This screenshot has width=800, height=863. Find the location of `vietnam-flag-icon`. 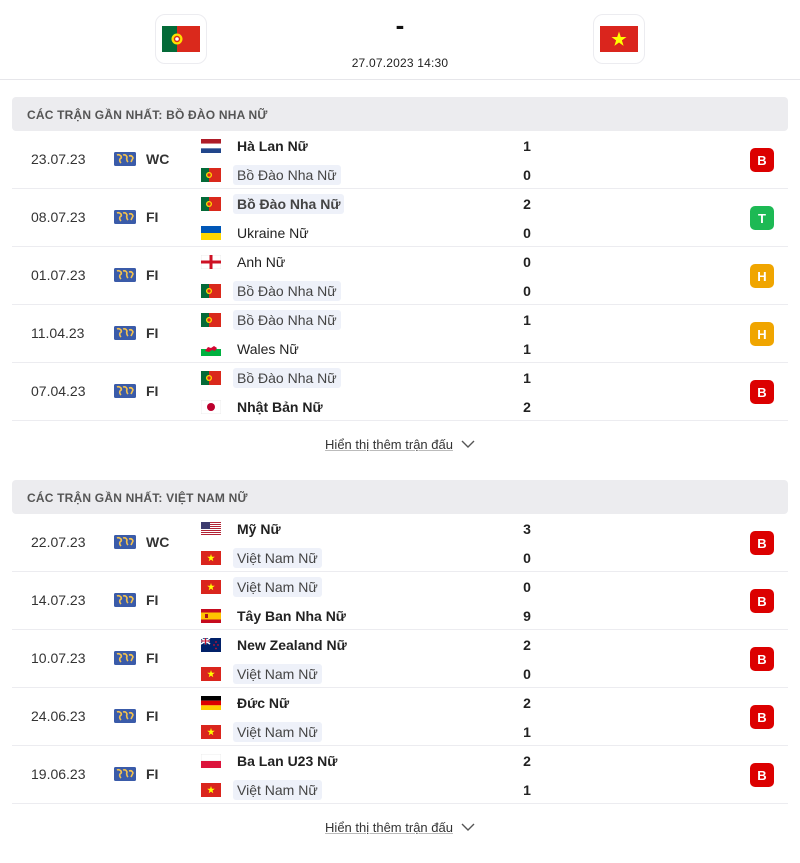

vietnam-flag-icon is located at coordinates (211, 558).